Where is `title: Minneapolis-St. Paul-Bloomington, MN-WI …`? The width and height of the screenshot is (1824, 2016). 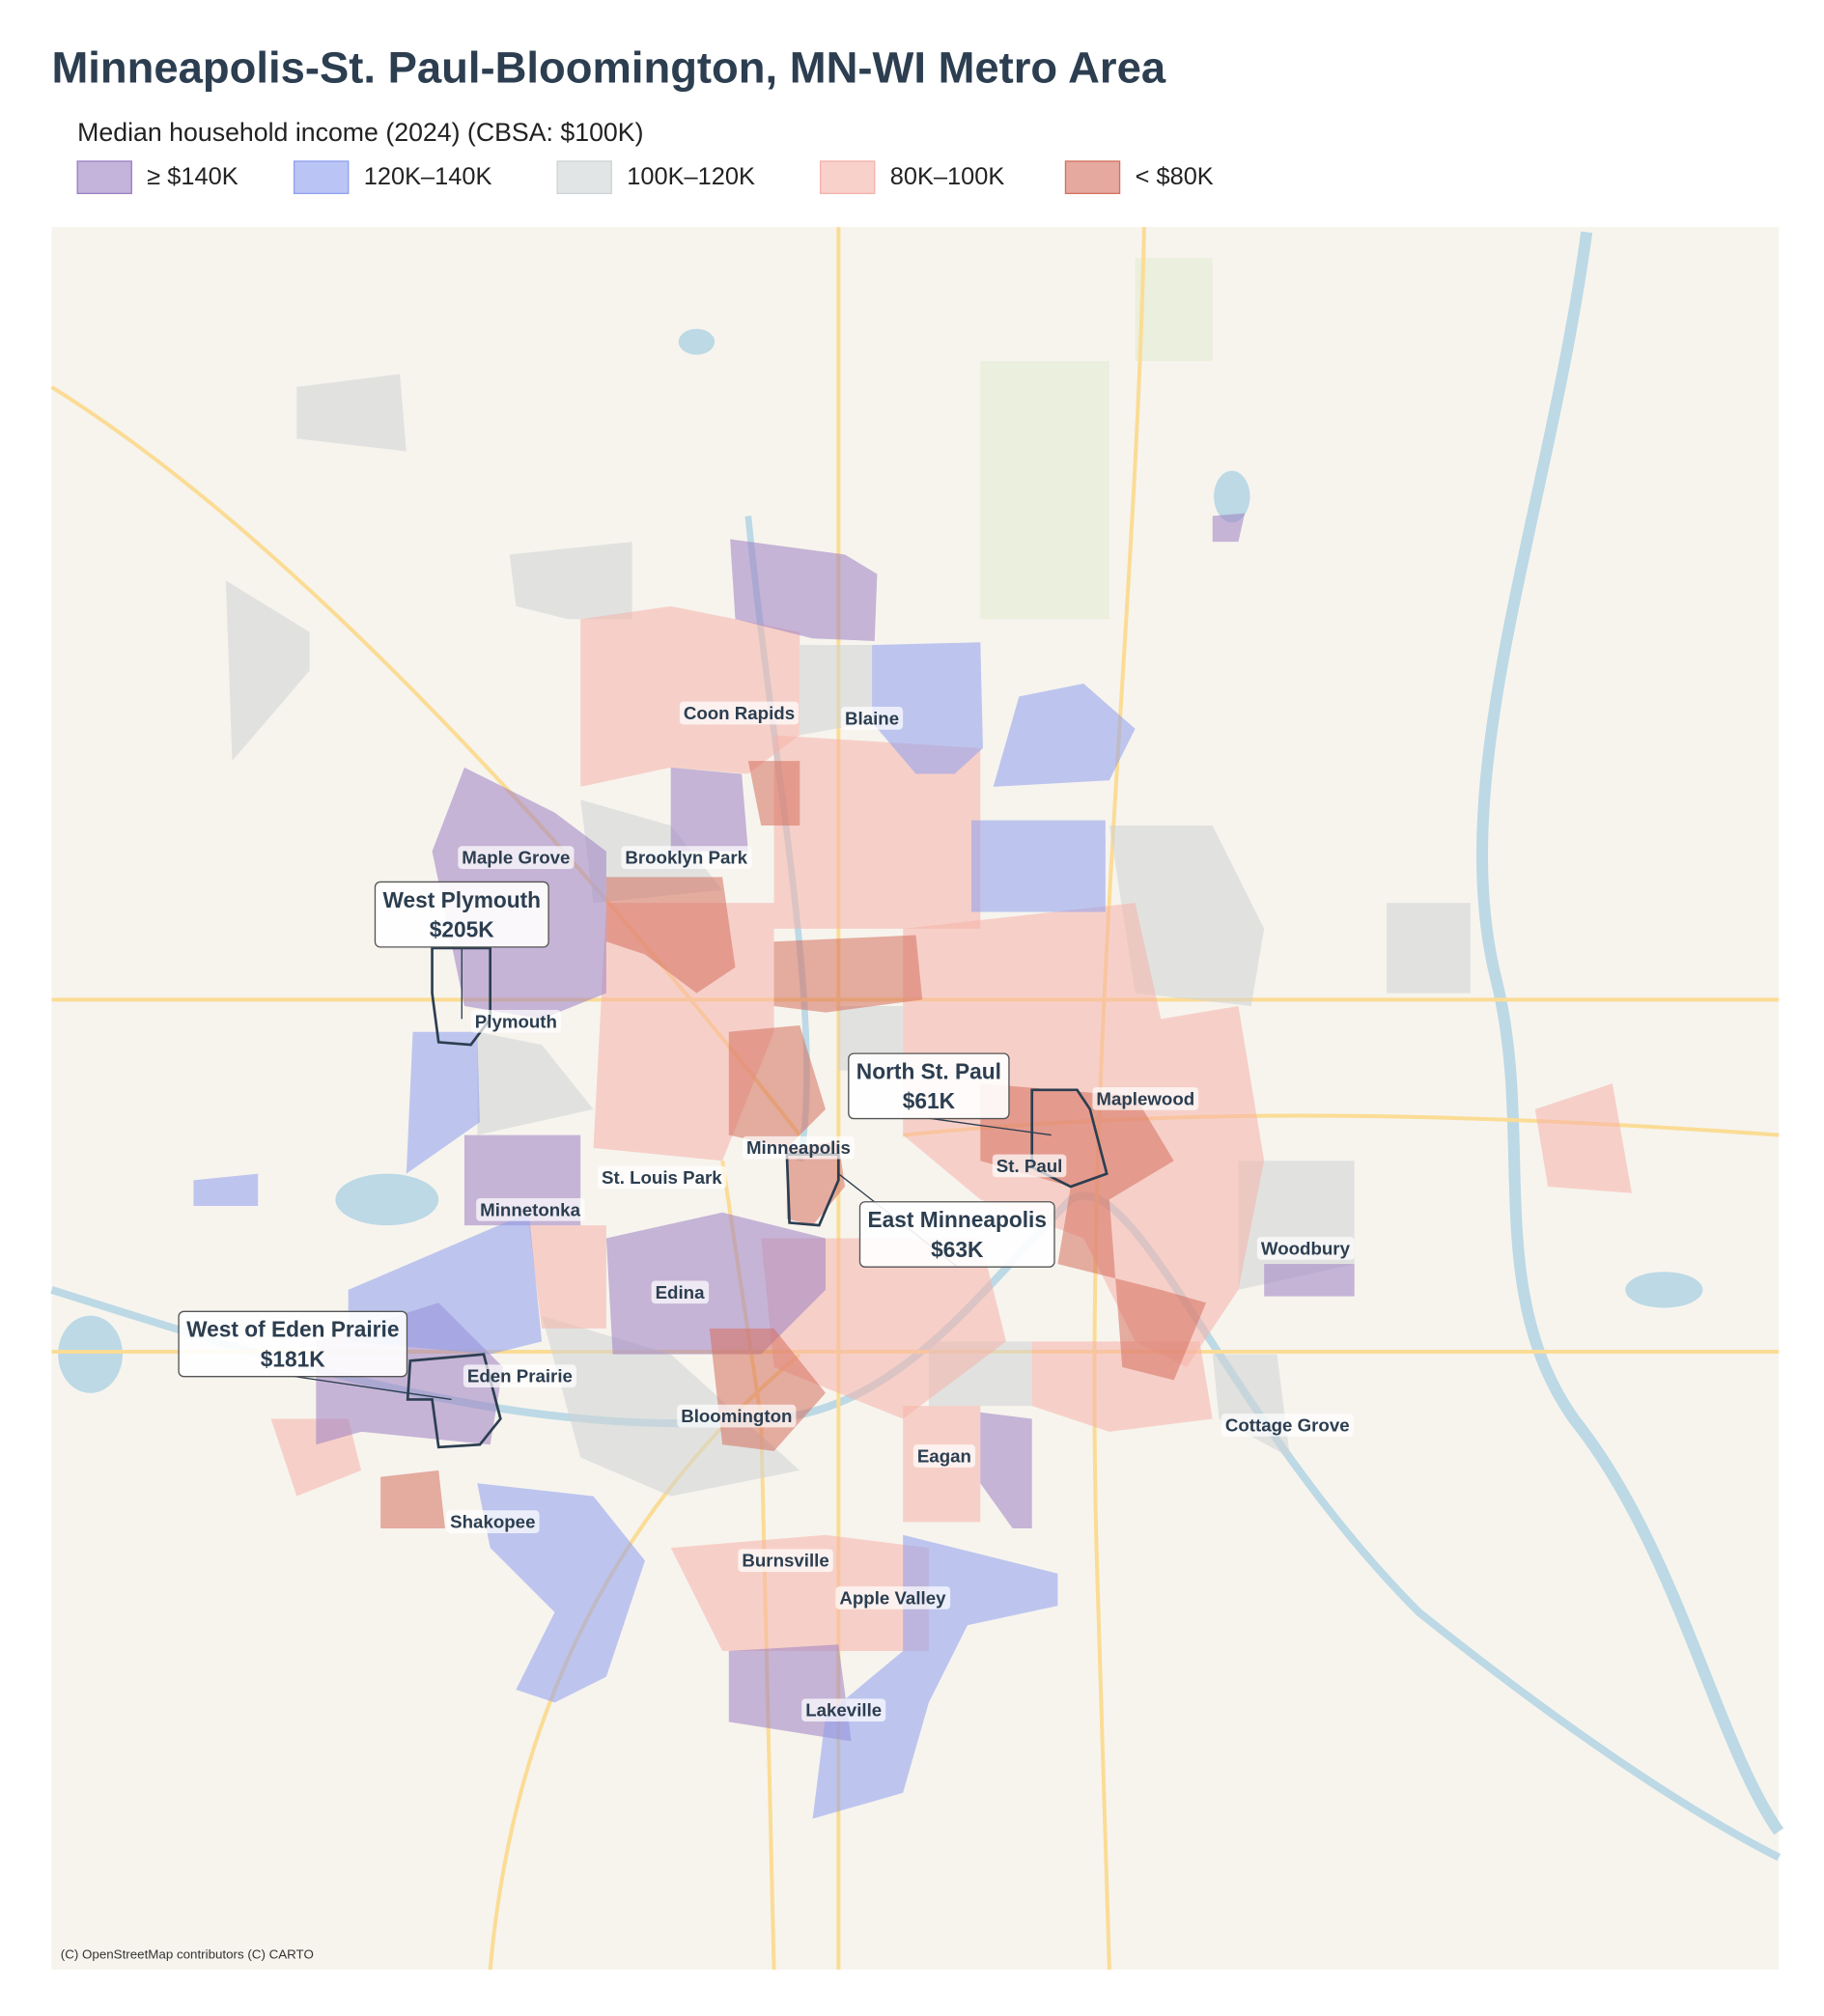
title: Minneapolis-St. Paul-Bloomington, MN-WI … is located at coordinates (608, 67).